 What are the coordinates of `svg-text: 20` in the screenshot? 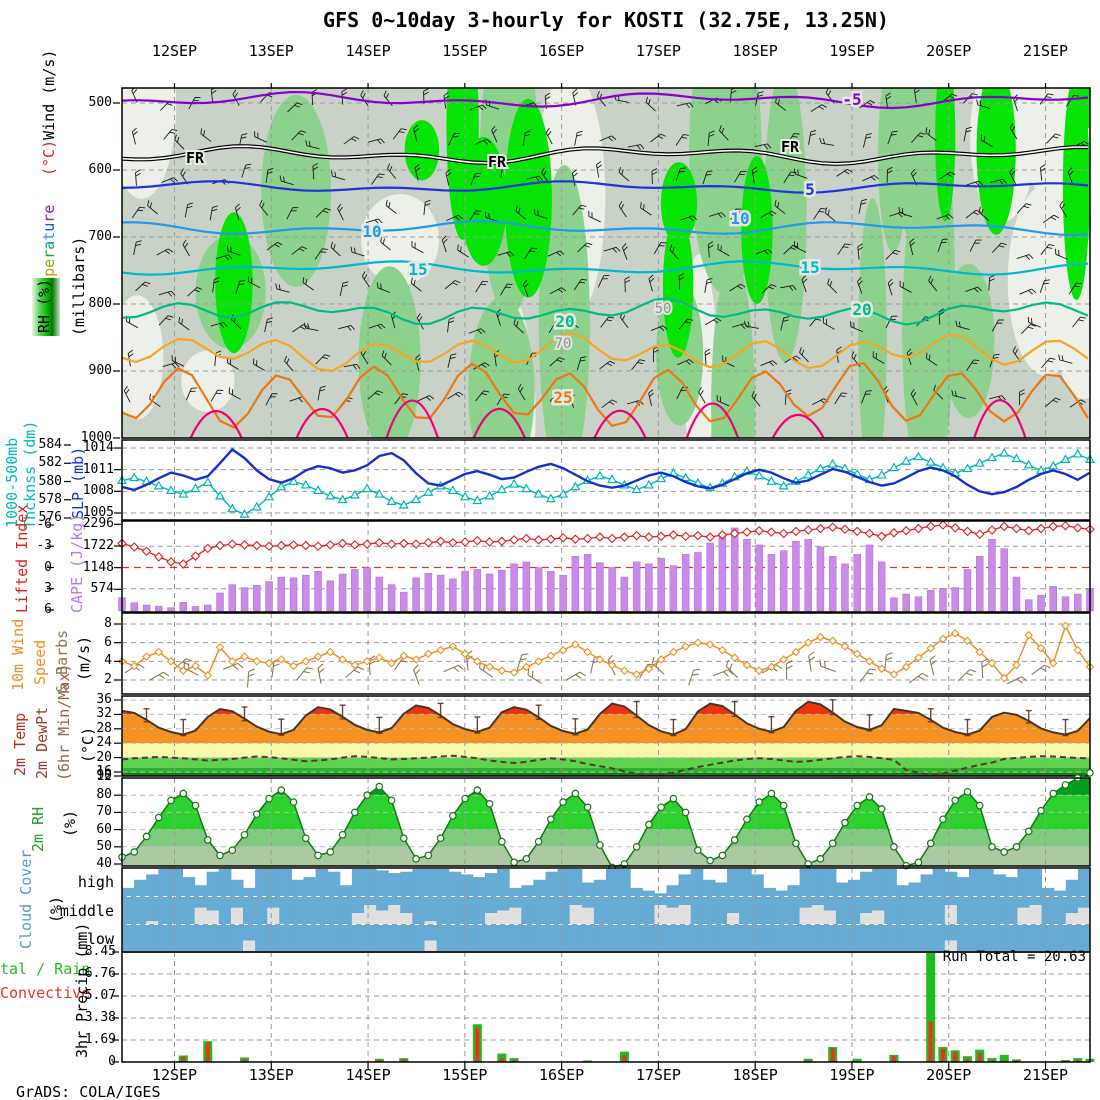 It's located at (861, 309).